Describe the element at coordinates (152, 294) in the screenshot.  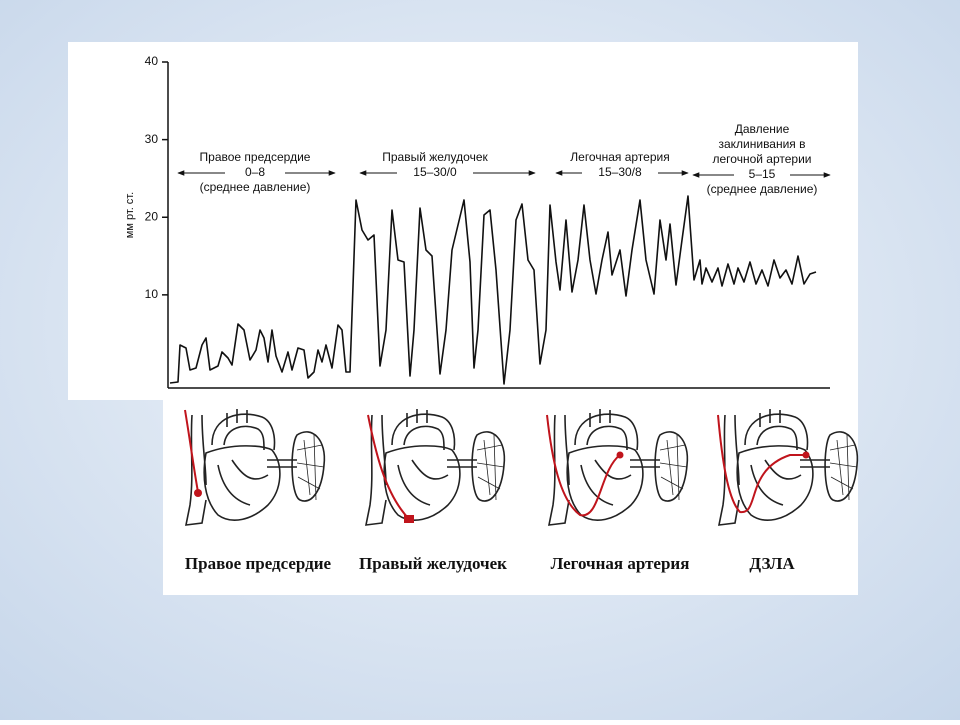
I see `y-tick-label: 10` at that location.